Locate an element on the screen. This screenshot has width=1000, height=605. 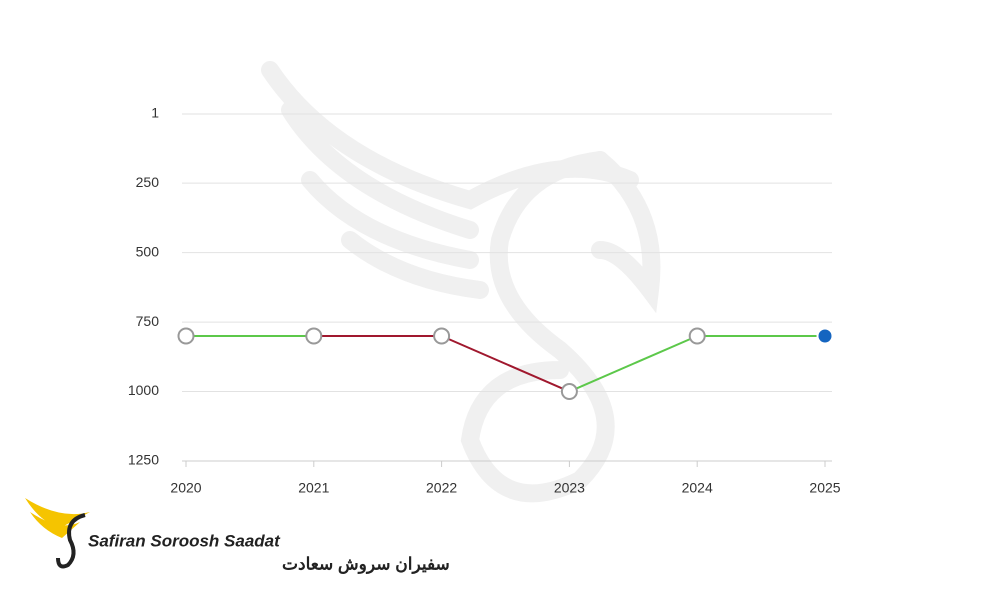
x-tick-label: 2024 is located at coordinates (697, 488).